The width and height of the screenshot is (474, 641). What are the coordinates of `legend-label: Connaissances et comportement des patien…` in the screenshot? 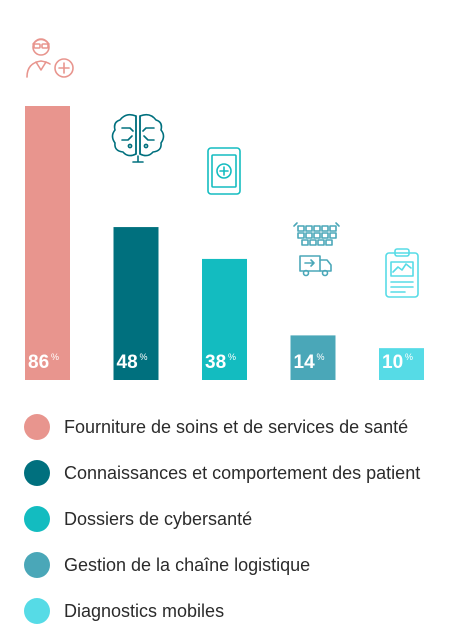 It's located at (242, 472).